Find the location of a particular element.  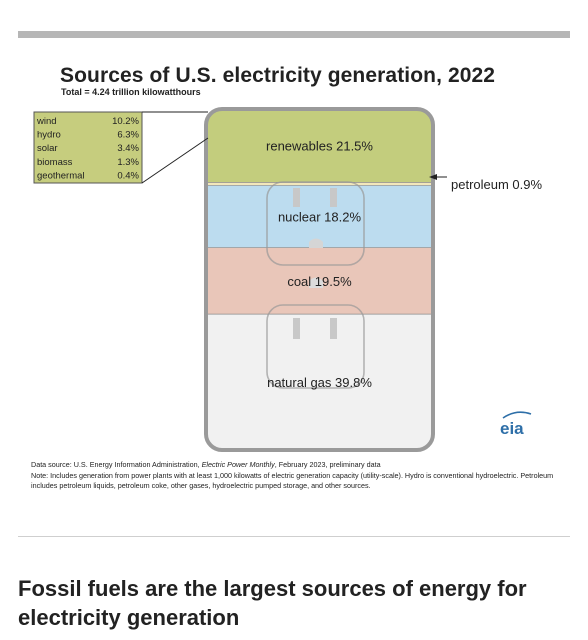

segment-label-nuclear: nuclear 18.2% is located at coordinates (320, 217).